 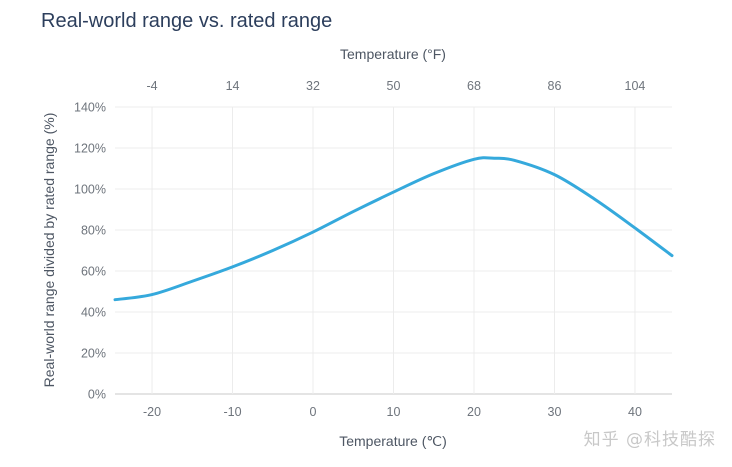 I want to click on y-tick-label: 140%, so click(x=90, y=108).